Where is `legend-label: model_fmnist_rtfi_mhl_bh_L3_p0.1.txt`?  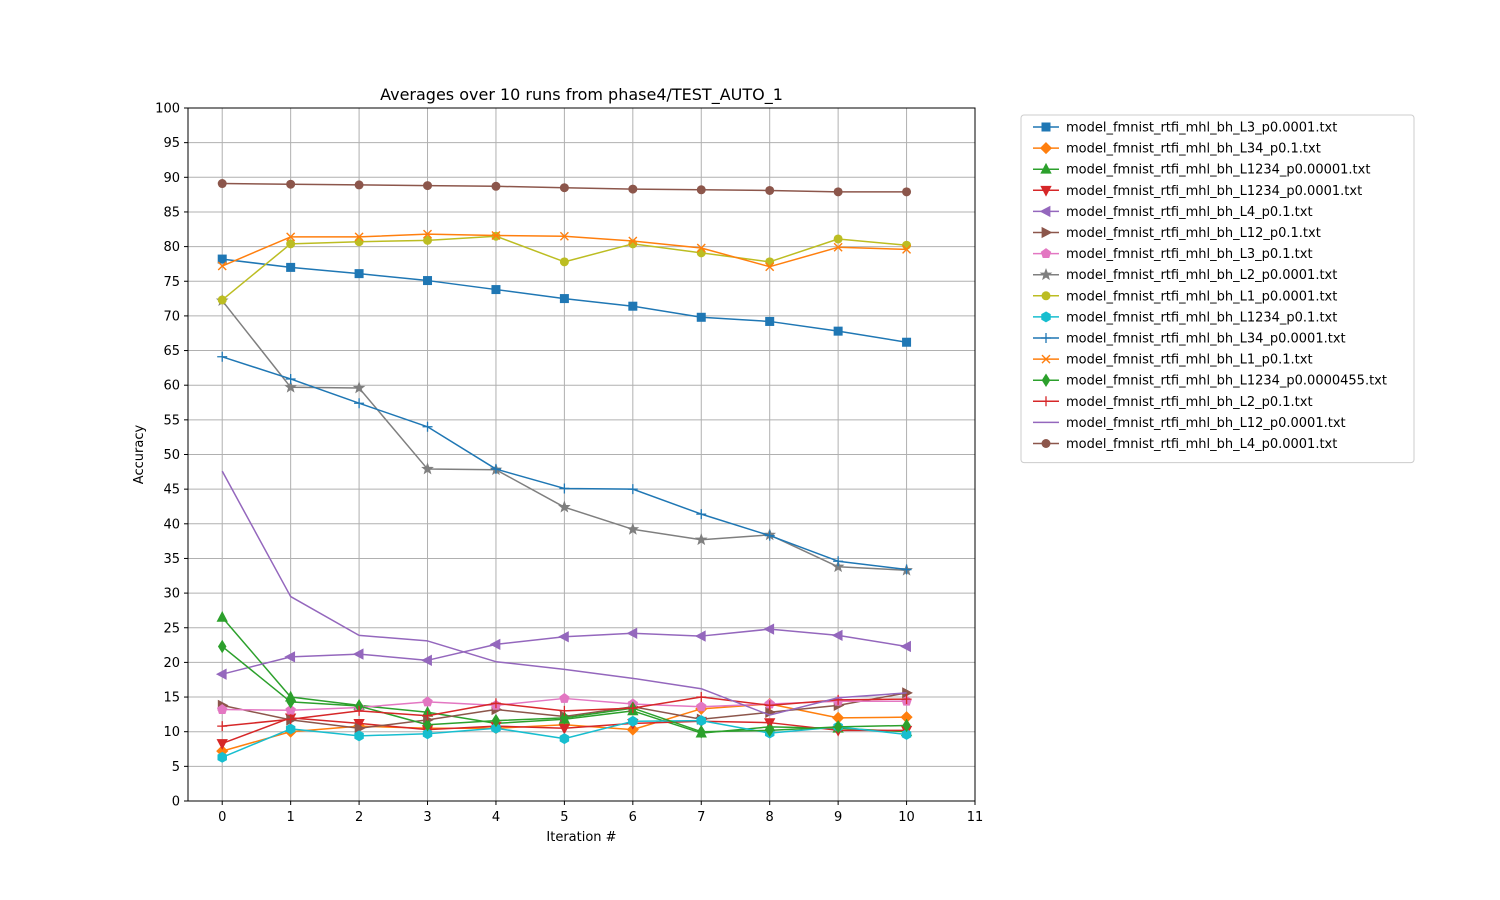
legend-label: model_fmnist_rtfi_mhl_bh_L3_p0.1.txt is located at coordinates (1189, 254).